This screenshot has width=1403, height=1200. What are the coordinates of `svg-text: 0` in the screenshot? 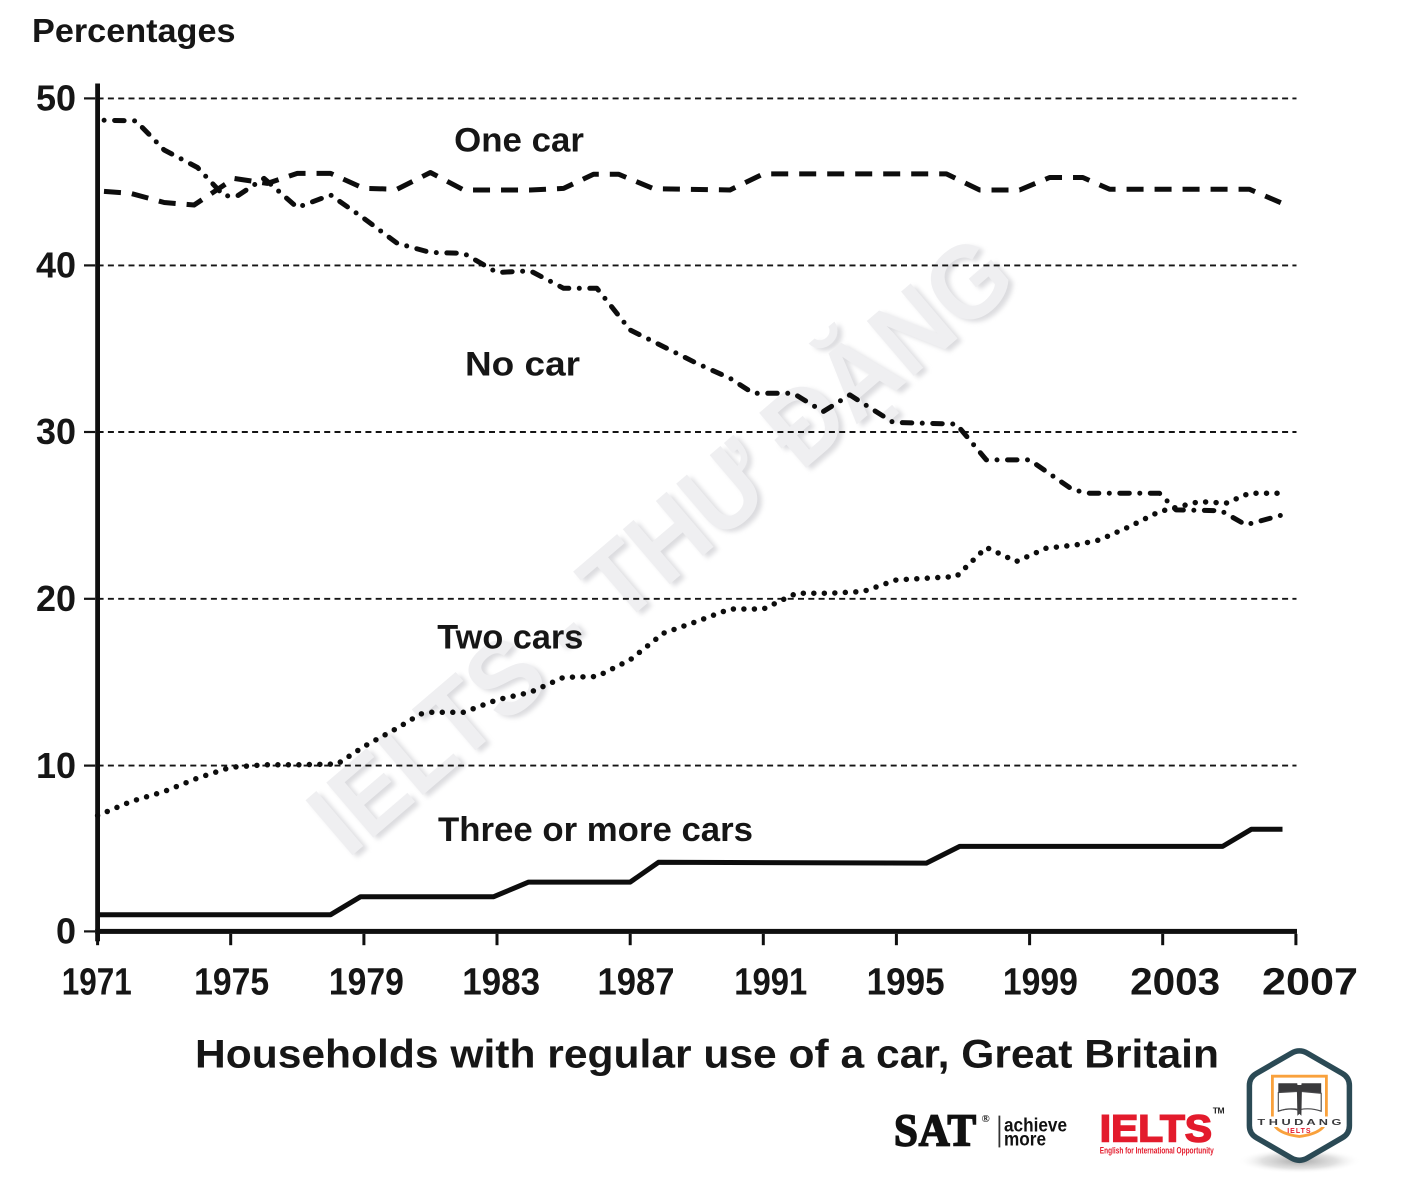 It's located at (66, 931).